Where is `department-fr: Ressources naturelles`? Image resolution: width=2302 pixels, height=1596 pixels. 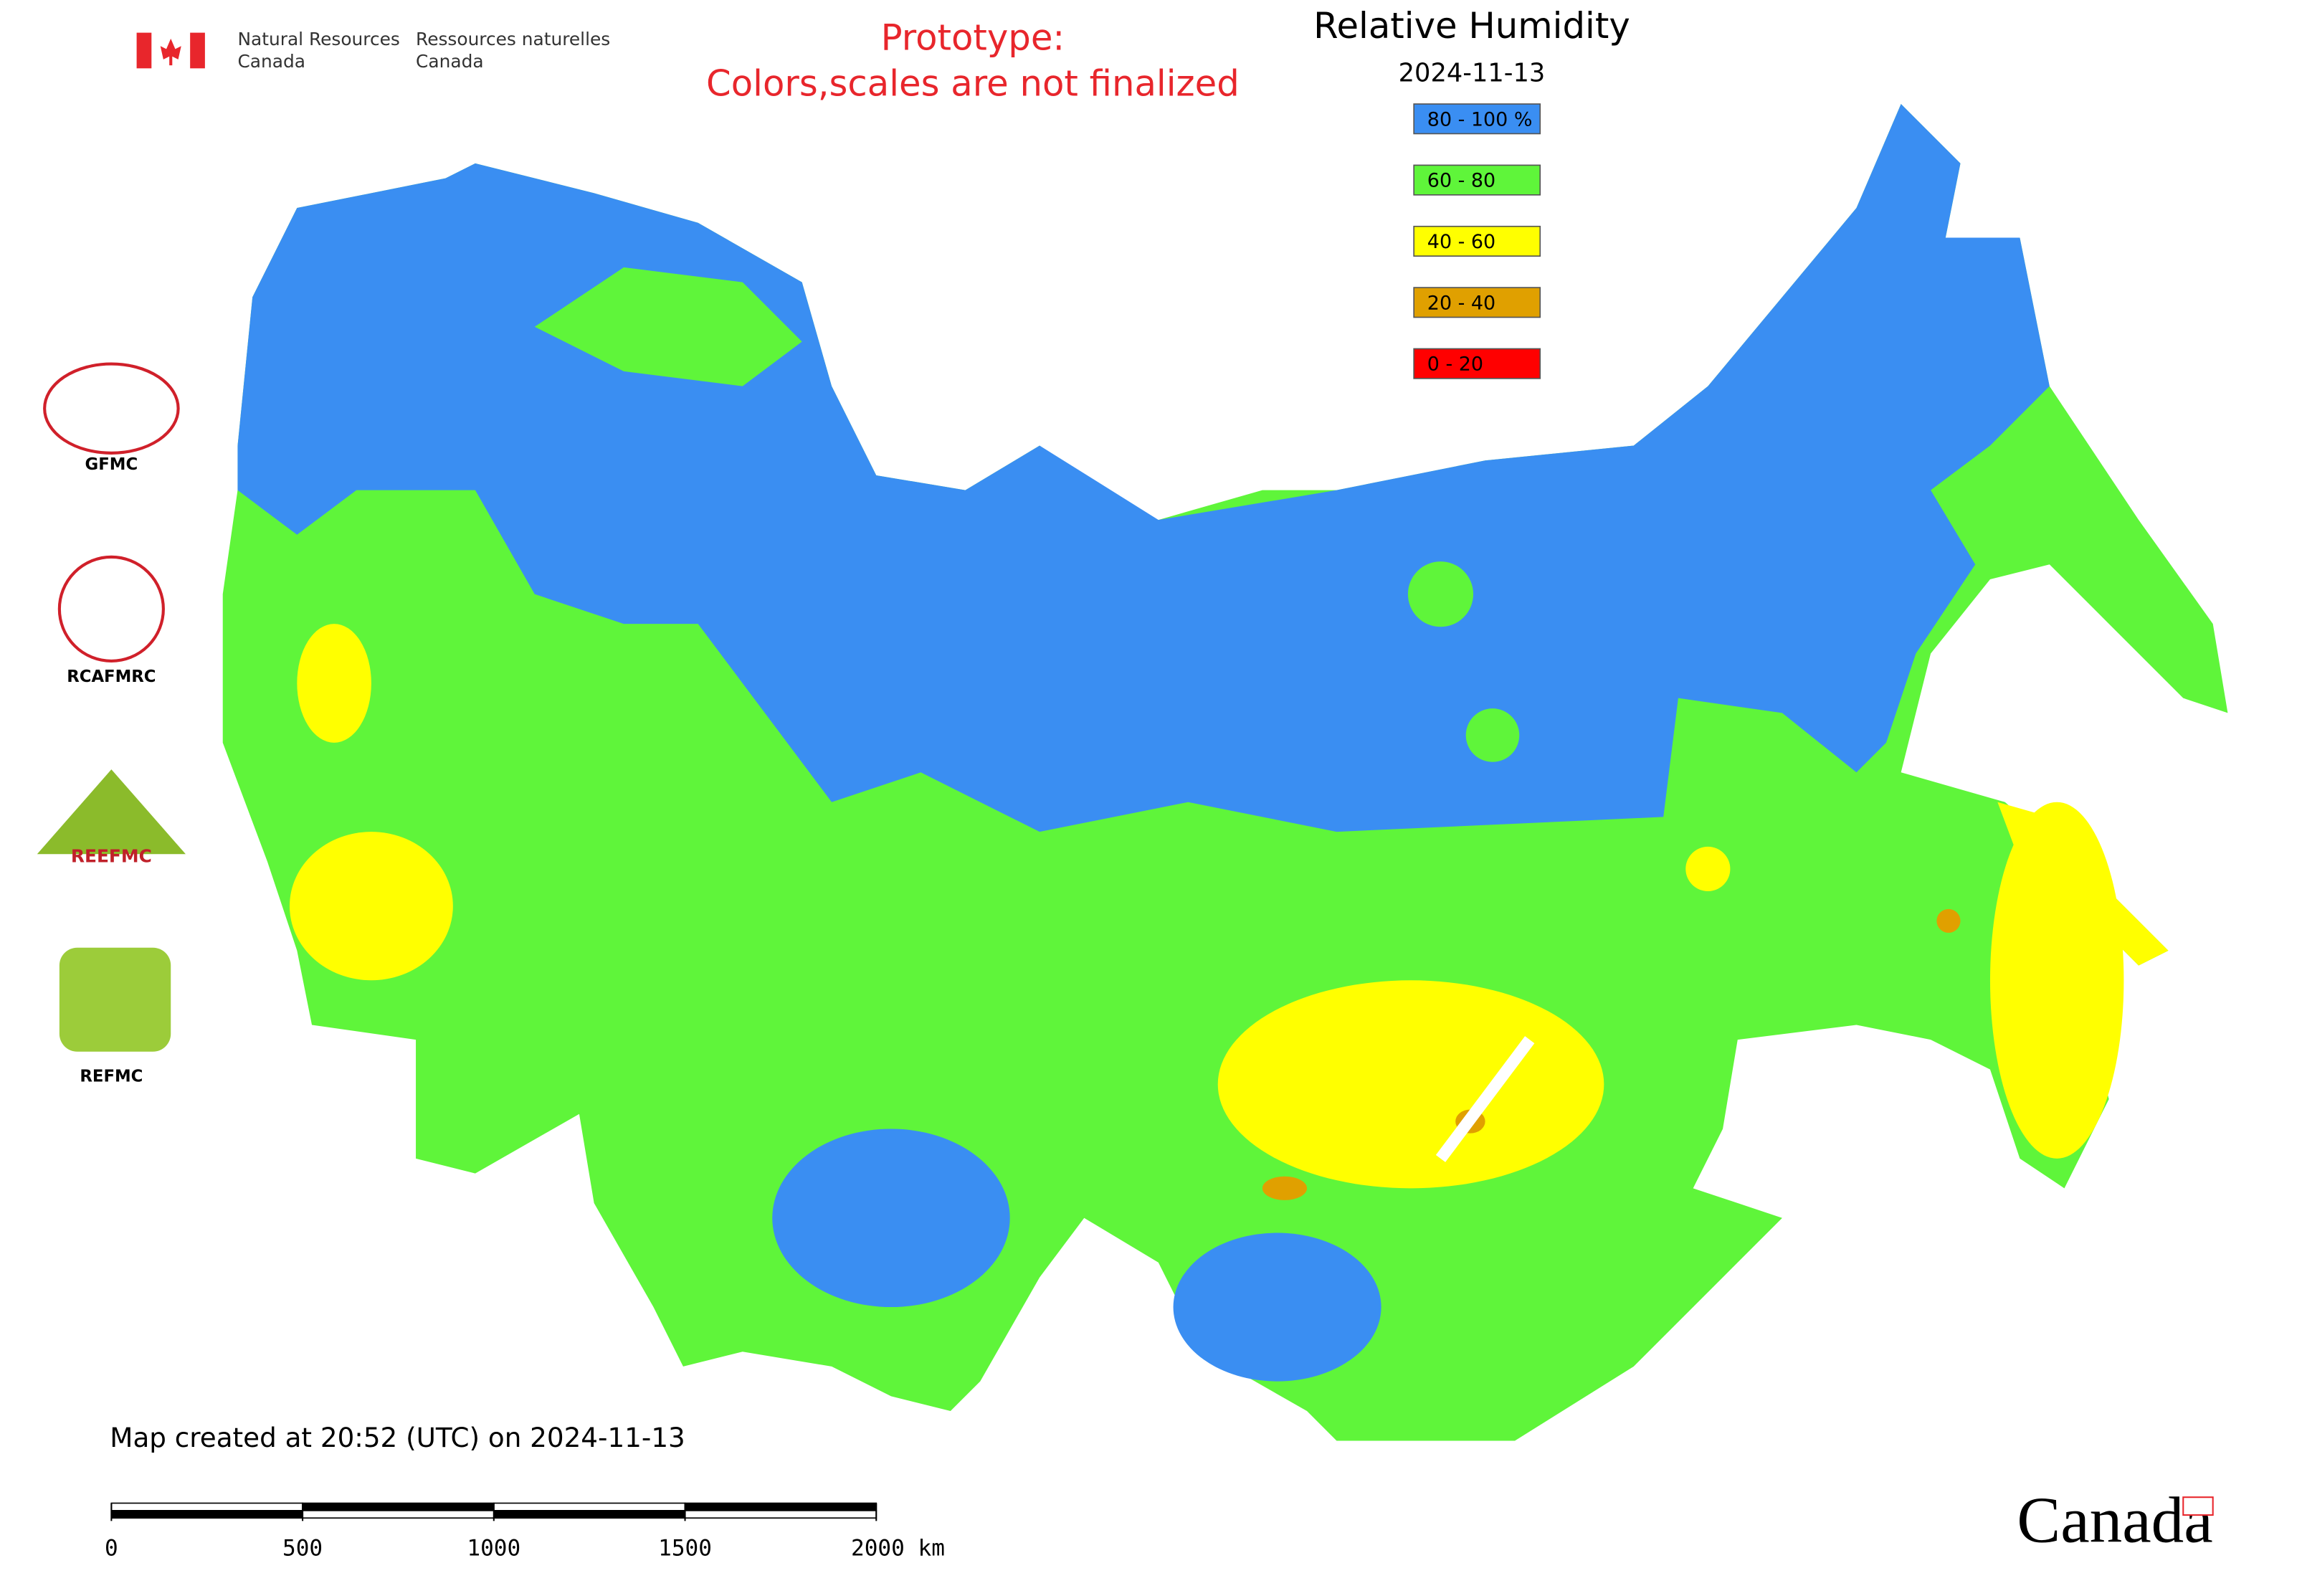 department-fr: Ressources naturelles is located at coordinates (513, 39).